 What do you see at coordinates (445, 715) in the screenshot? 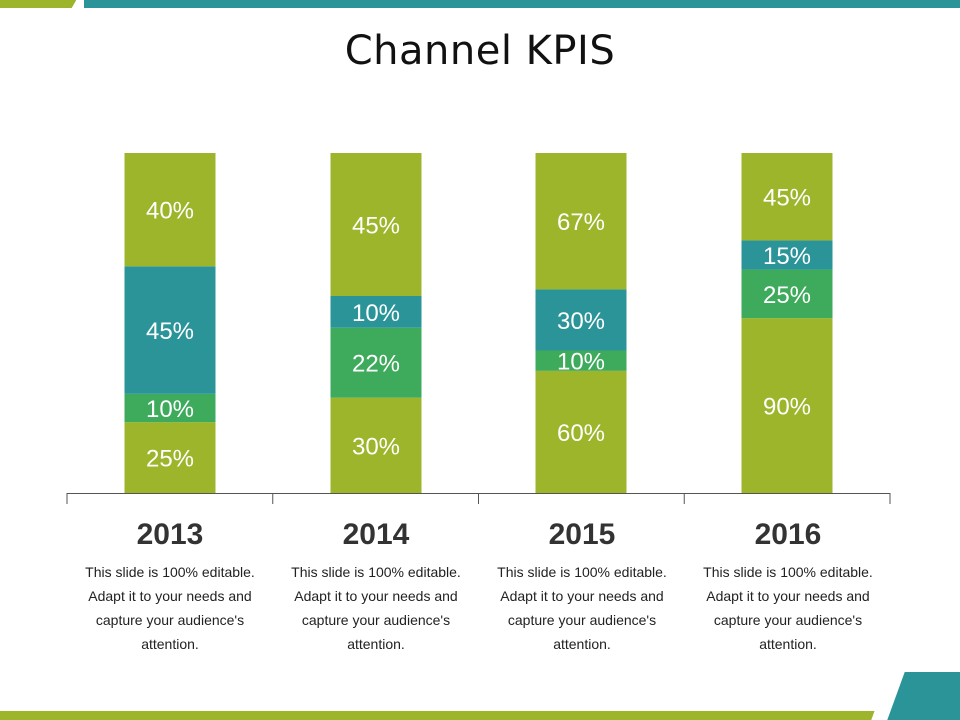
I see `bottom-accent-bar-green` at bounding box center [445, 715].